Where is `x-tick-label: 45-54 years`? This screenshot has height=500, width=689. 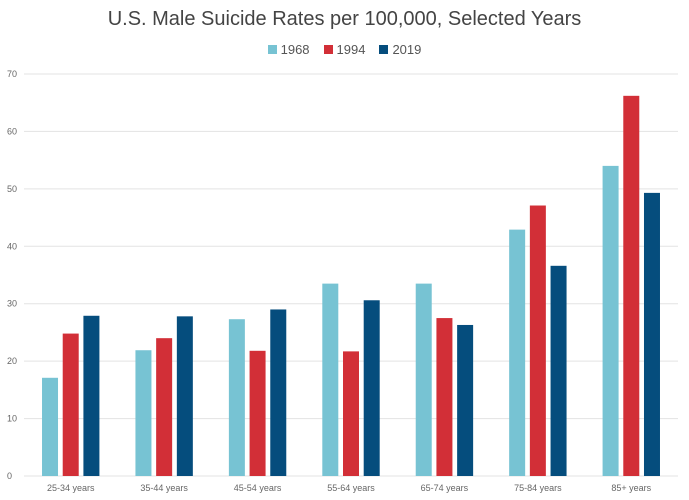
x-tick-label: 45-54 years is located at coordinates (258, 488).